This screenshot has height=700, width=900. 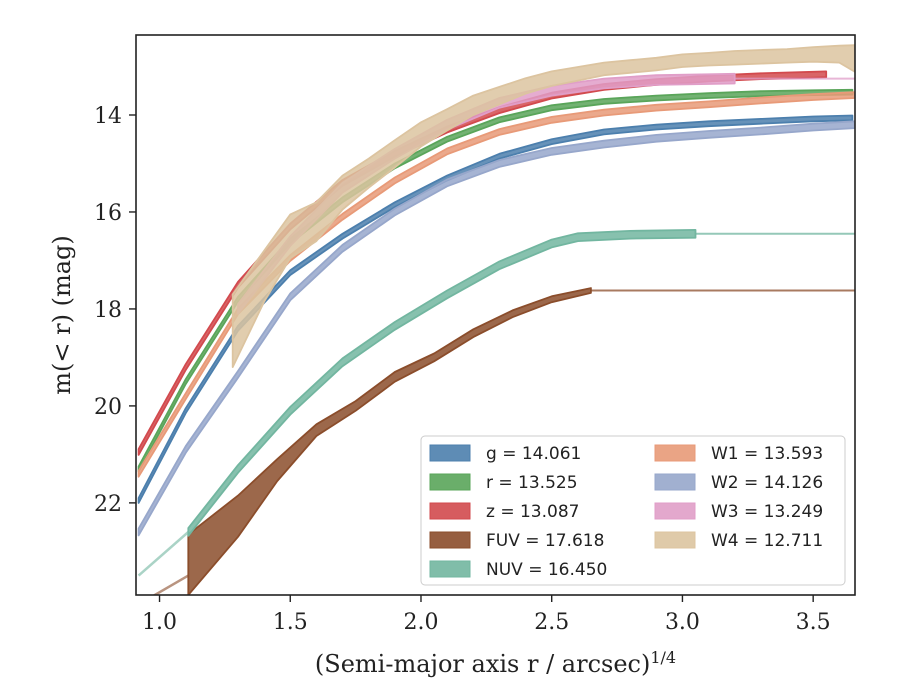 What do you see at coordinates (108, 310) in the screenshot?
I see `y-tick-label: 18` at bounding box center [108, 310].